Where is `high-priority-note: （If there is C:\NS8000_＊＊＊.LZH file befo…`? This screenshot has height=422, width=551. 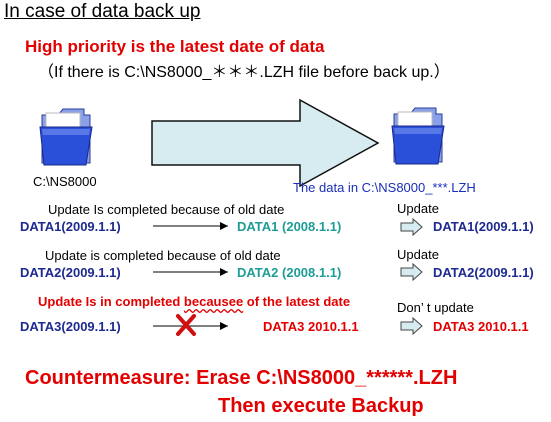
high-priority-note: （If there is C:\NS8000_＊＊＊.LZH file befo… is located at coordinates (244, 72).